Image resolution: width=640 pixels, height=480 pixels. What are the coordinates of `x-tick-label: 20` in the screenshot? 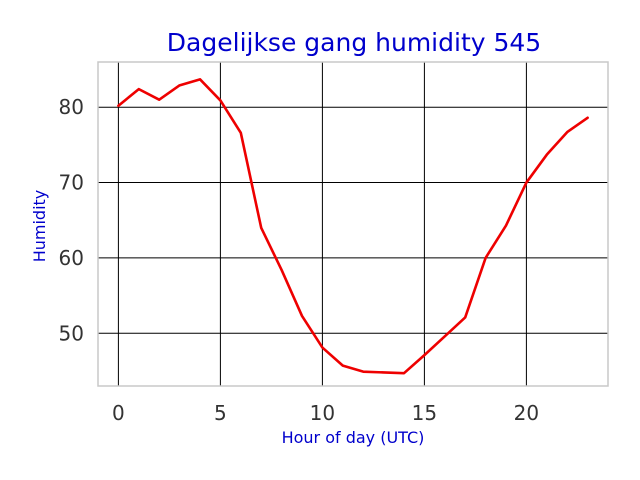 It's located at (526, 413).